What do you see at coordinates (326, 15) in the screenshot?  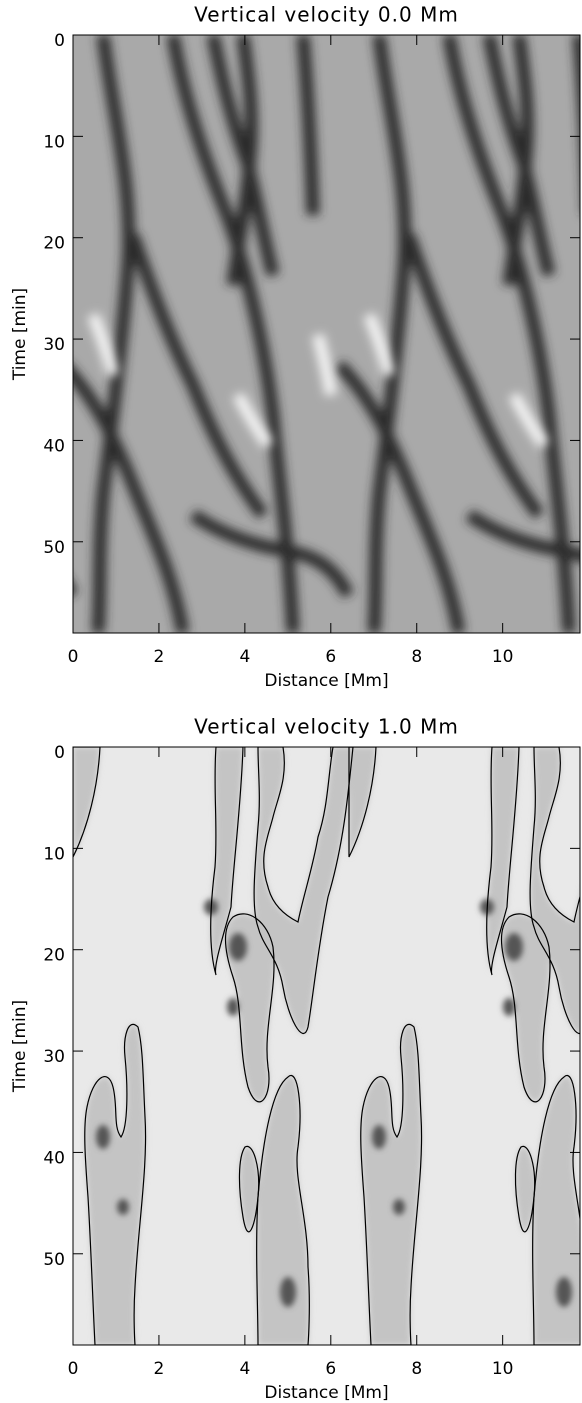 I see `chart-title: Vertical velocity 0.0 Mm` at bounding box center [326, 15].